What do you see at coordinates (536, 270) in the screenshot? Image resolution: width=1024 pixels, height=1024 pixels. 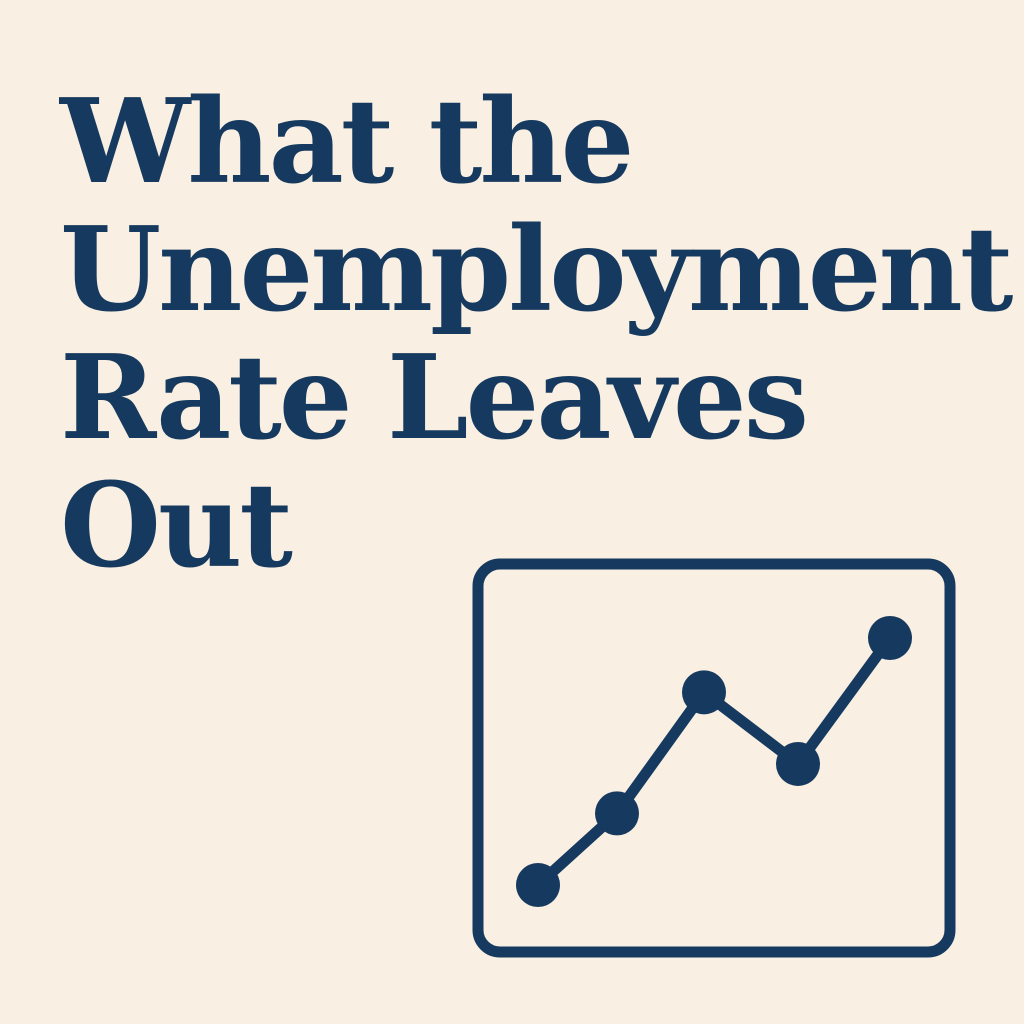 I see `headline-line-2: Unemployment` at bounding box center [536, 270].